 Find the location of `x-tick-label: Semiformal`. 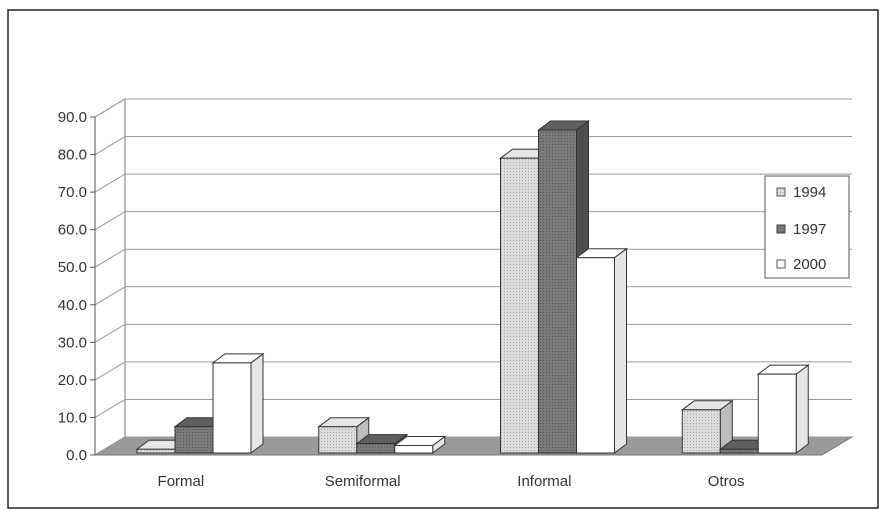

x-tick-label: Semiformal is located at coordinates (363, 481).